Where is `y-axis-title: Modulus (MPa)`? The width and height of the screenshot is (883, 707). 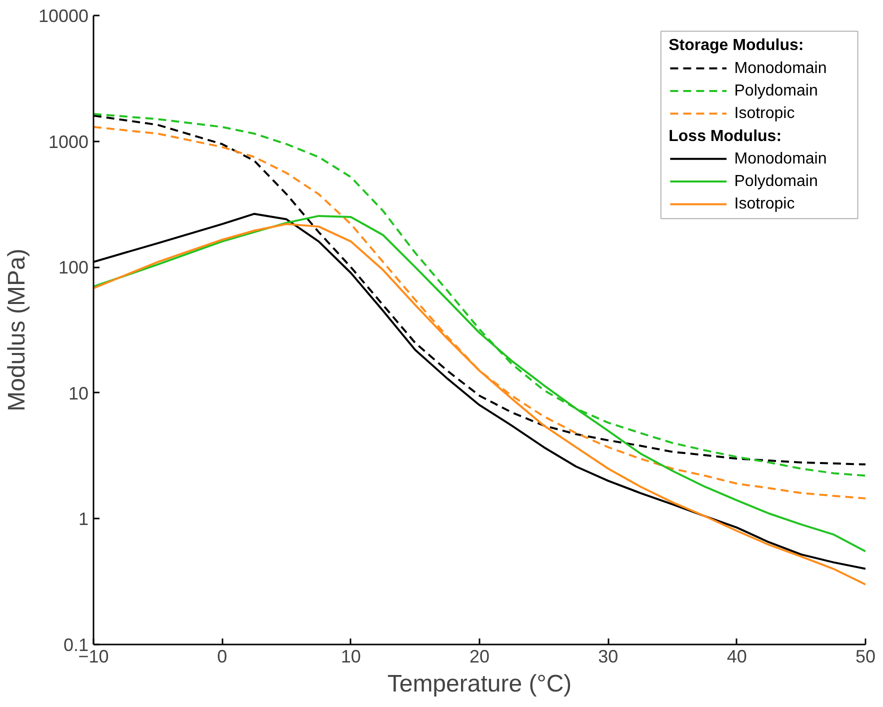
y-axis-title: Modulus (MPa) is located at coordinates (16, 330).